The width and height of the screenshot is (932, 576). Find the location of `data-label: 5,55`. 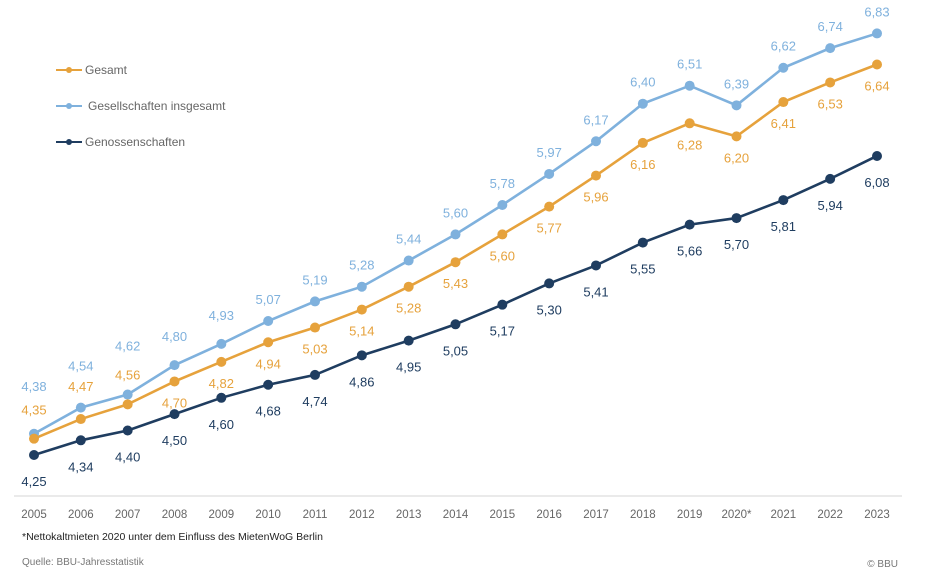

data-label: 5,55 is located at coordinates (642, 269).